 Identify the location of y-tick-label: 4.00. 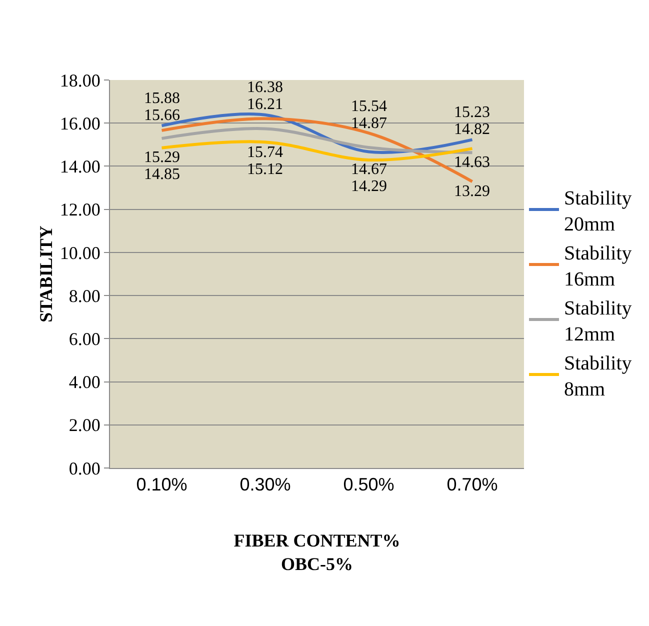
(84, 382).